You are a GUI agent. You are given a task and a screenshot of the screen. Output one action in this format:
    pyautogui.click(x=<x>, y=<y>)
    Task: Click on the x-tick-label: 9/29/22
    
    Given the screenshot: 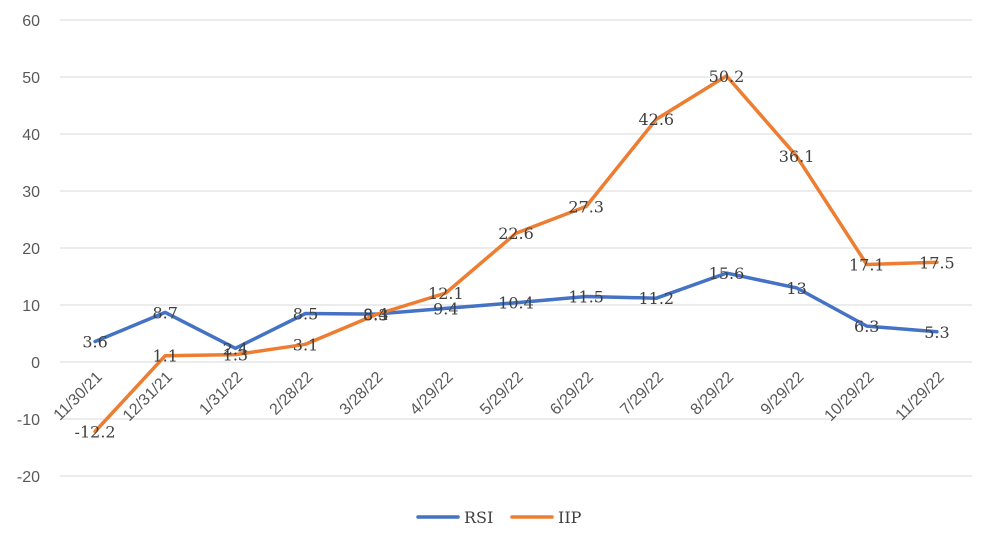 What is the action you would take?
    pyautogui.click(x=783, y=394)
    